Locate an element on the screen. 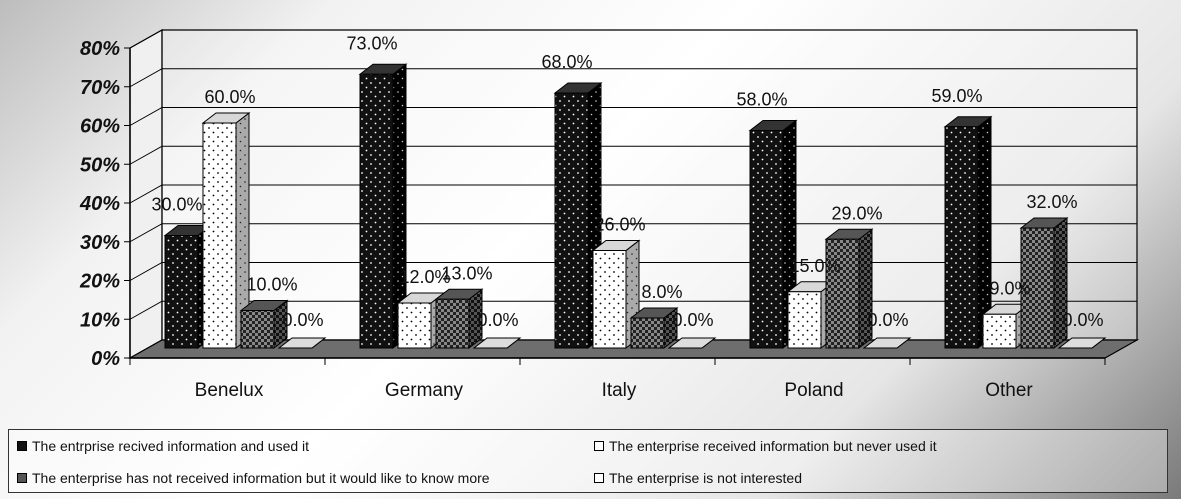 Image resolution: width=1181 pixels, height=499 pixels. x-tick-label: Benelux is located at coordinates (229, 390).